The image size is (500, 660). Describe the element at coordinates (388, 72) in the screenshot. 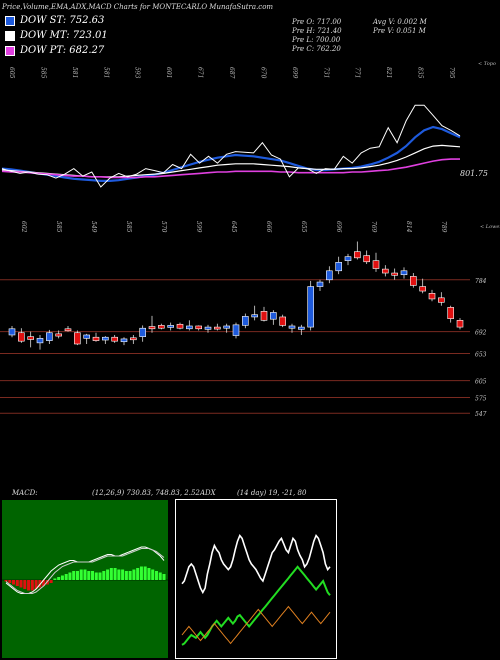

I see `ema-top-label: 821` at that location.